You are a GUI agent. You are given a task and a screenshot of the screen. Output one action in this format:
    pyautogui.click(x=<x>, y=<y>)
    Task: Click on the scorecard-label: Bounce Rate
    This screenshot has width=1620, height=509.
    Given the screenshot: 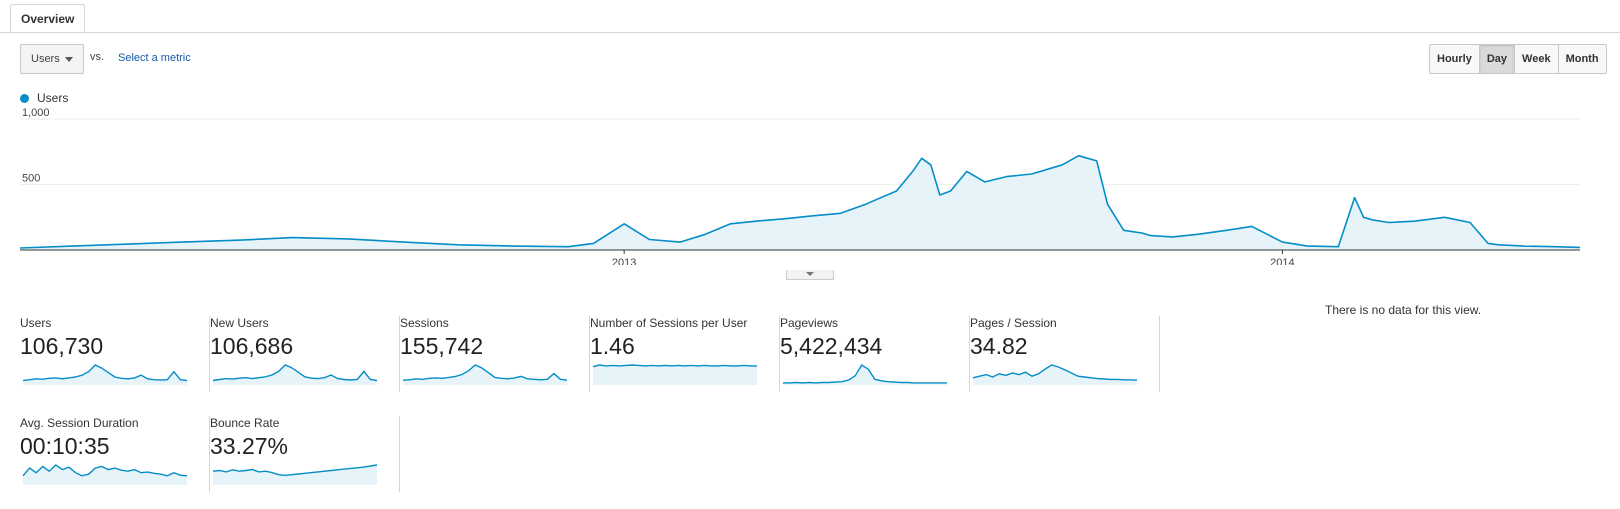 What is the action you would take?
    pyautogui.click(x=245, y=423)
    